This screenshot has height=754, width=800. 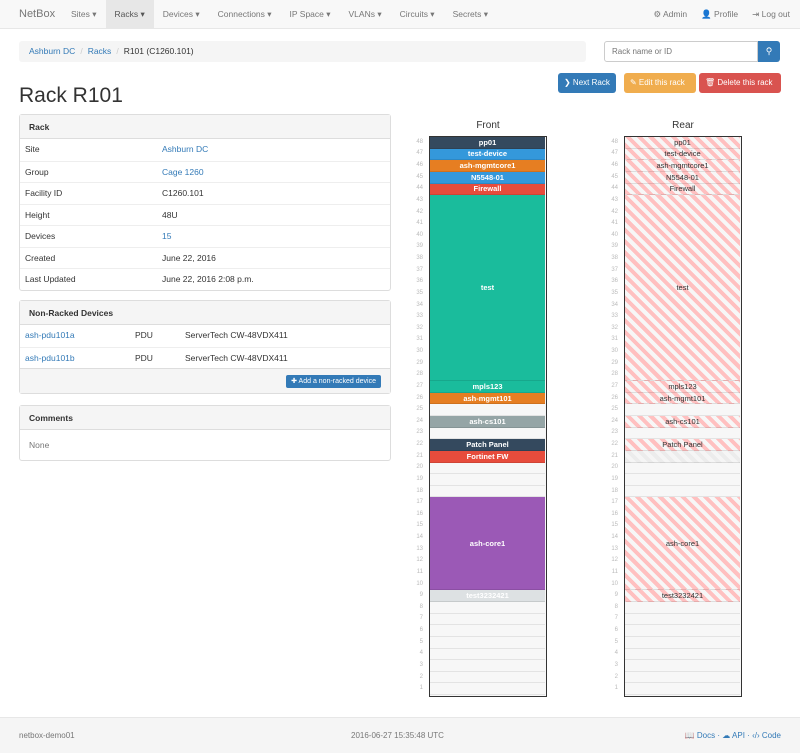 I want to click on device-link: ash-pdu101a, so click(x=50, y=335).